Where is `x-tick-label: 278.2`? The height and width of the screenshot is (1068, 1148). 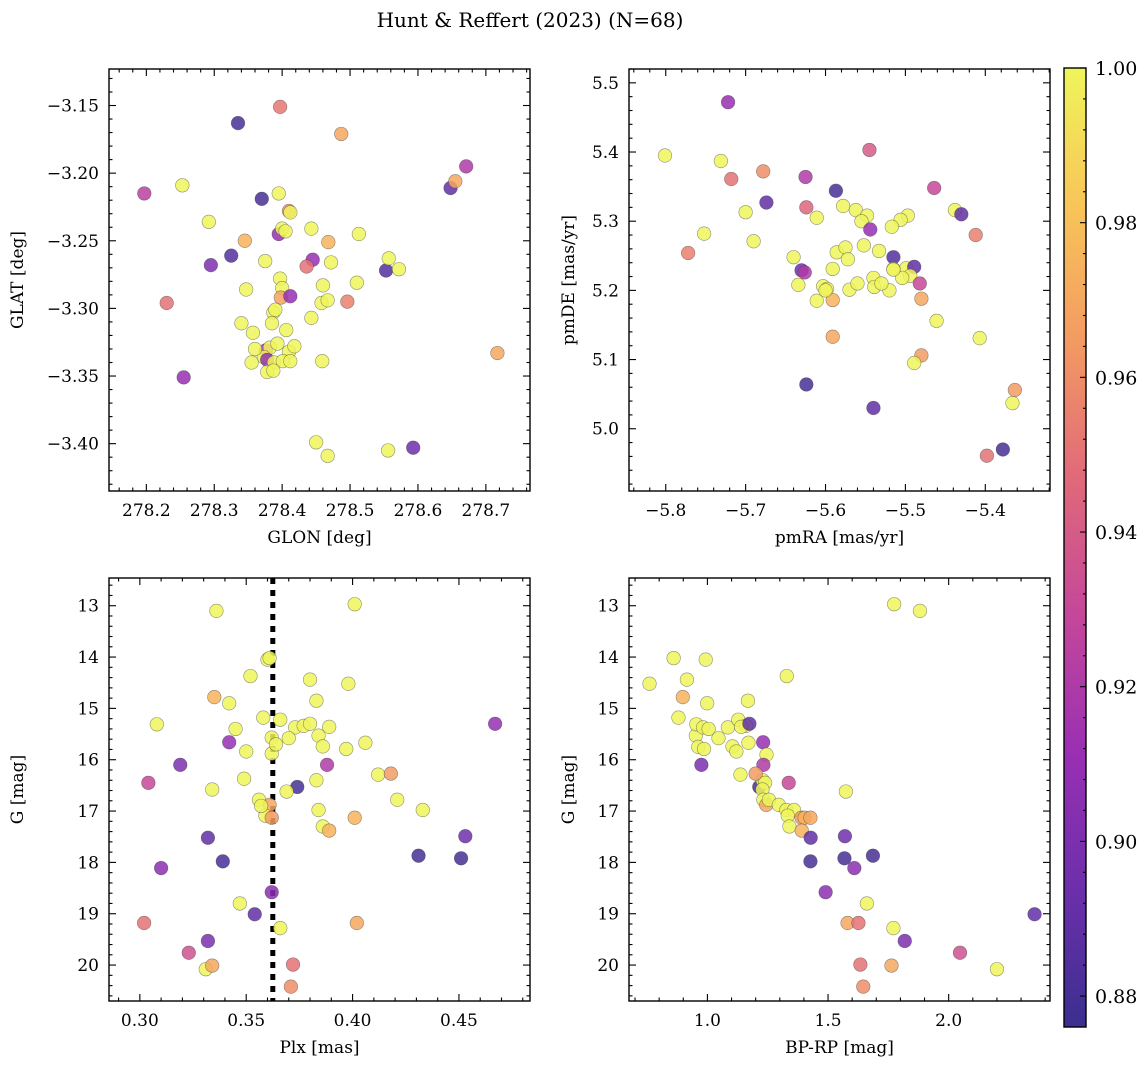 x-tick-label: 278.2 is located at coordinates (146, 511).